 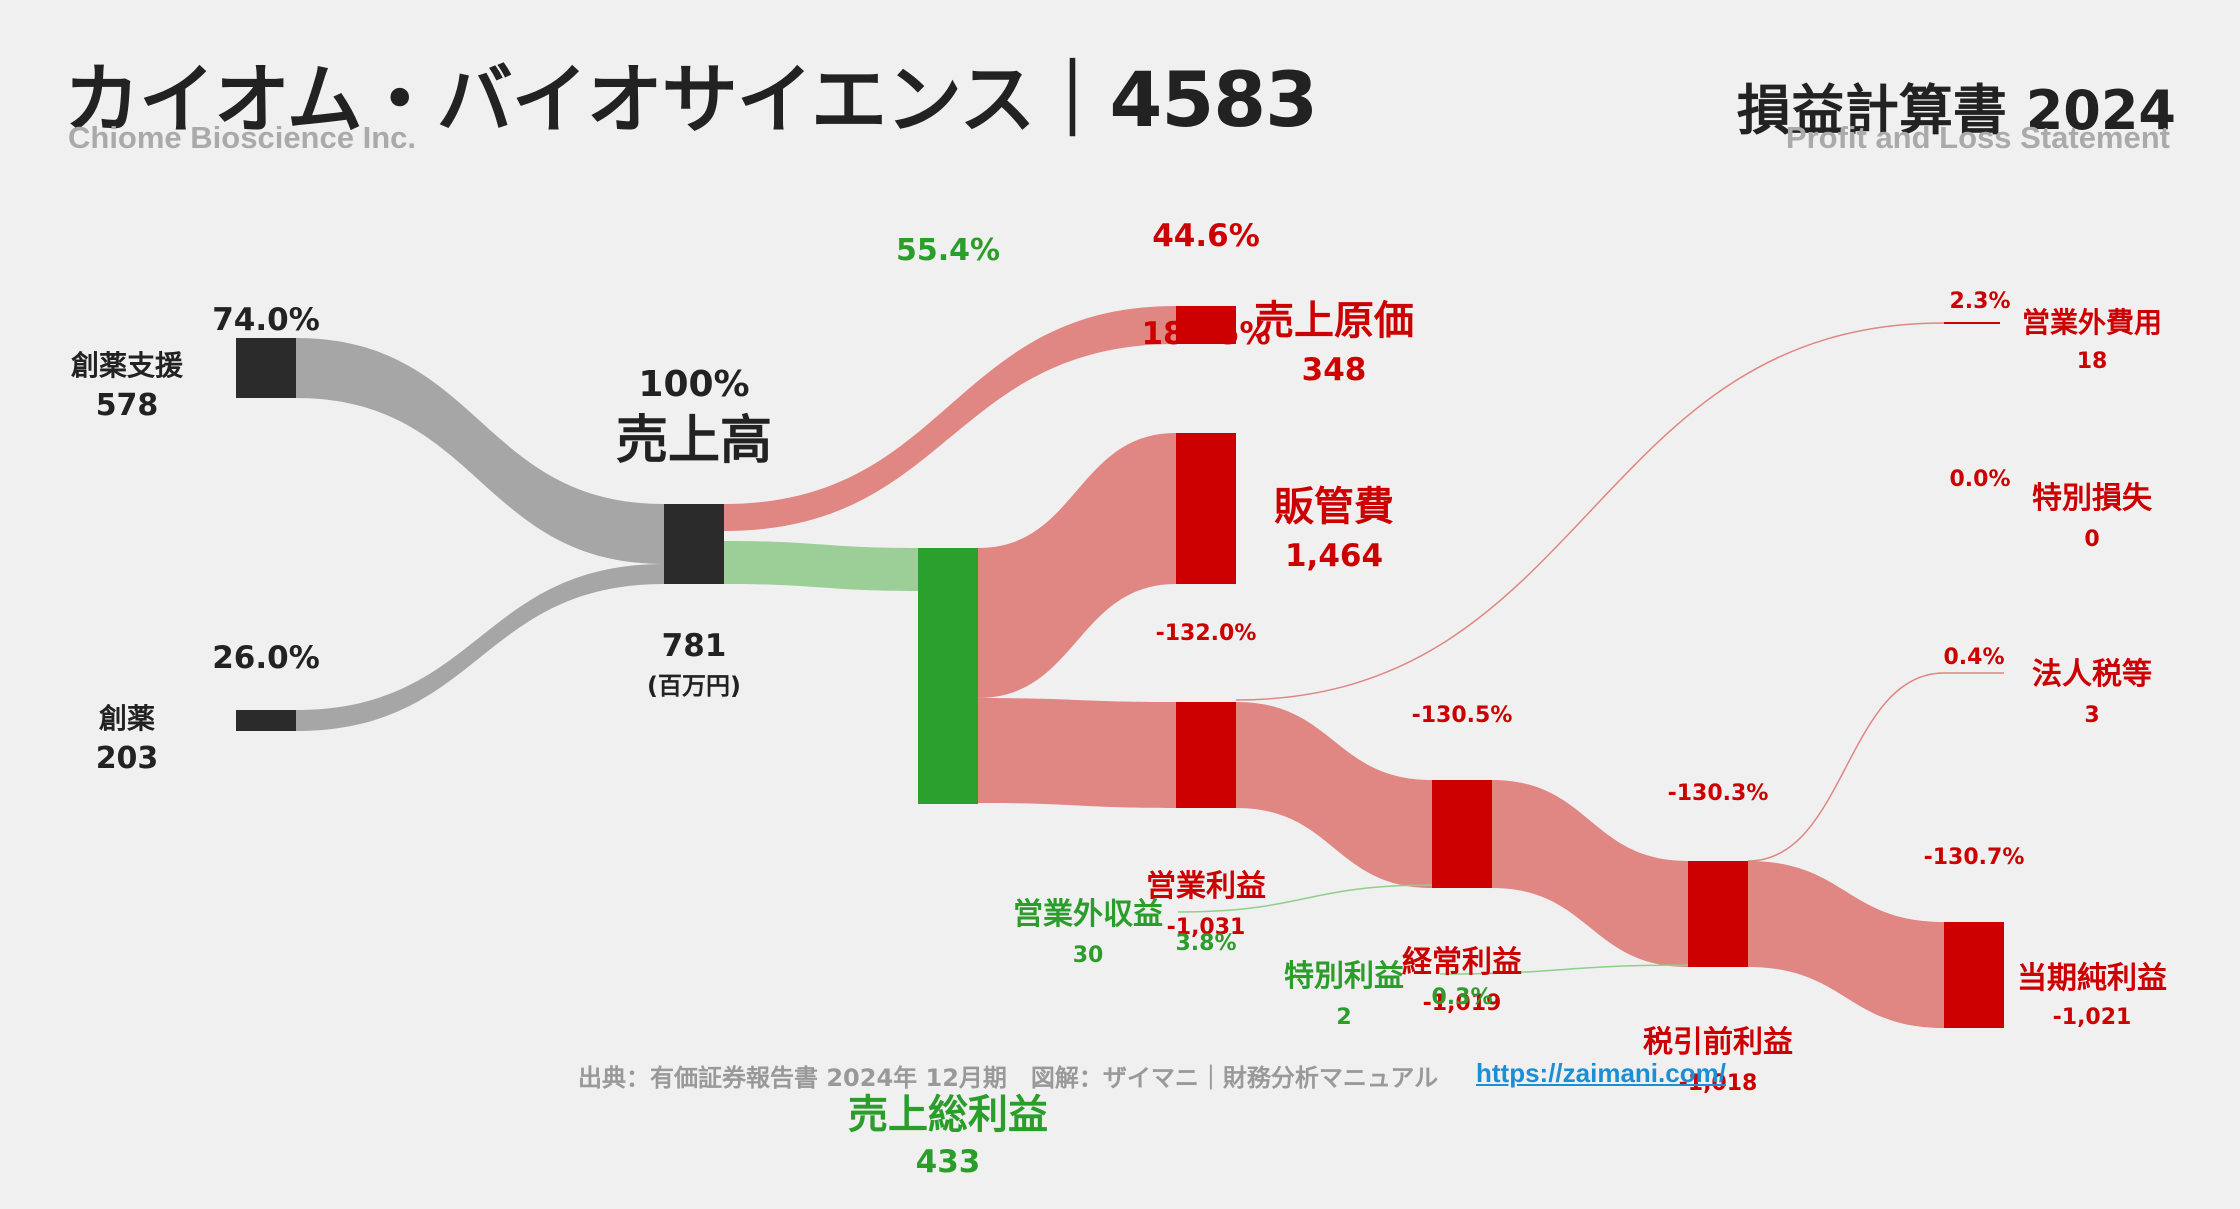 I want to click on pct-sokuyaku-shien: 74.0%, so click(x=266, y=320).